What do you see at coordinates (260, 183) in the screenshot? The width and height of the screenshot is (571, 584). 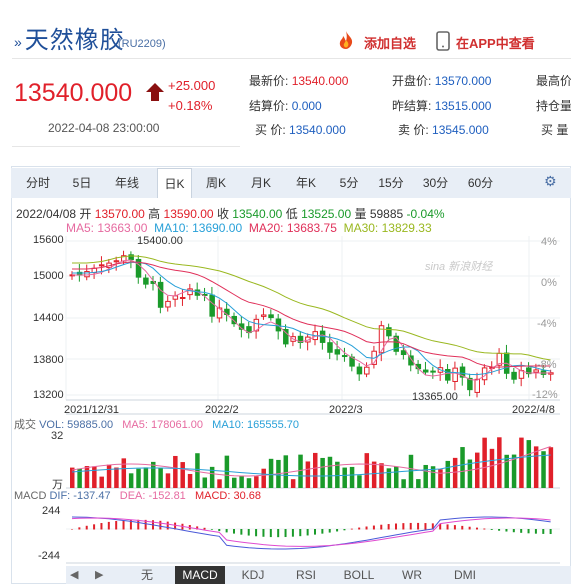 I see `tab-5: 月K` at bounding box center [260, 183].